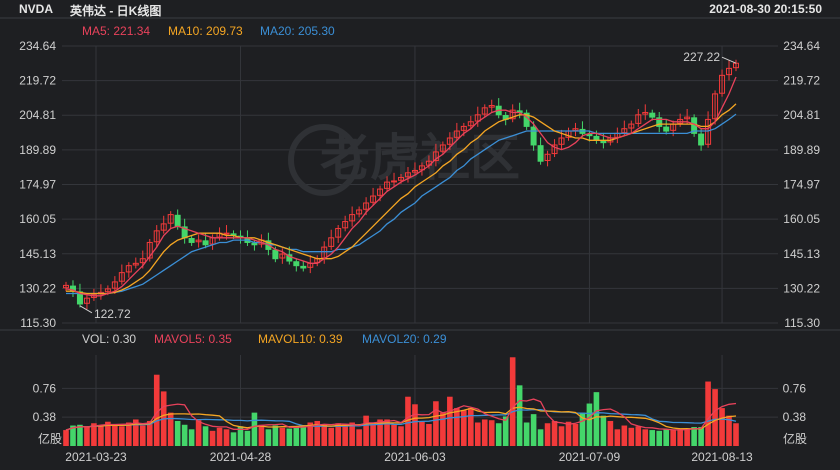  Describe the element at coordinates (729, 60) in the screenshot. I see `high-annotation-leader` at that location.